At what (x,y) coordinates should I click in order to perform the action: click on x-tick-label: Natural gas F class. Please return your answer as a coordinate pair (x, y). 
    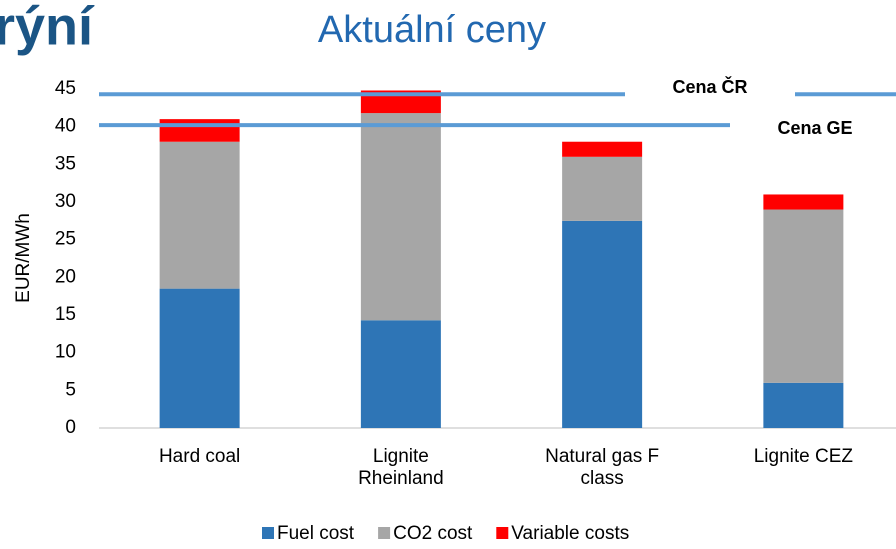
    Looking at the image, I should click on (602, 467).